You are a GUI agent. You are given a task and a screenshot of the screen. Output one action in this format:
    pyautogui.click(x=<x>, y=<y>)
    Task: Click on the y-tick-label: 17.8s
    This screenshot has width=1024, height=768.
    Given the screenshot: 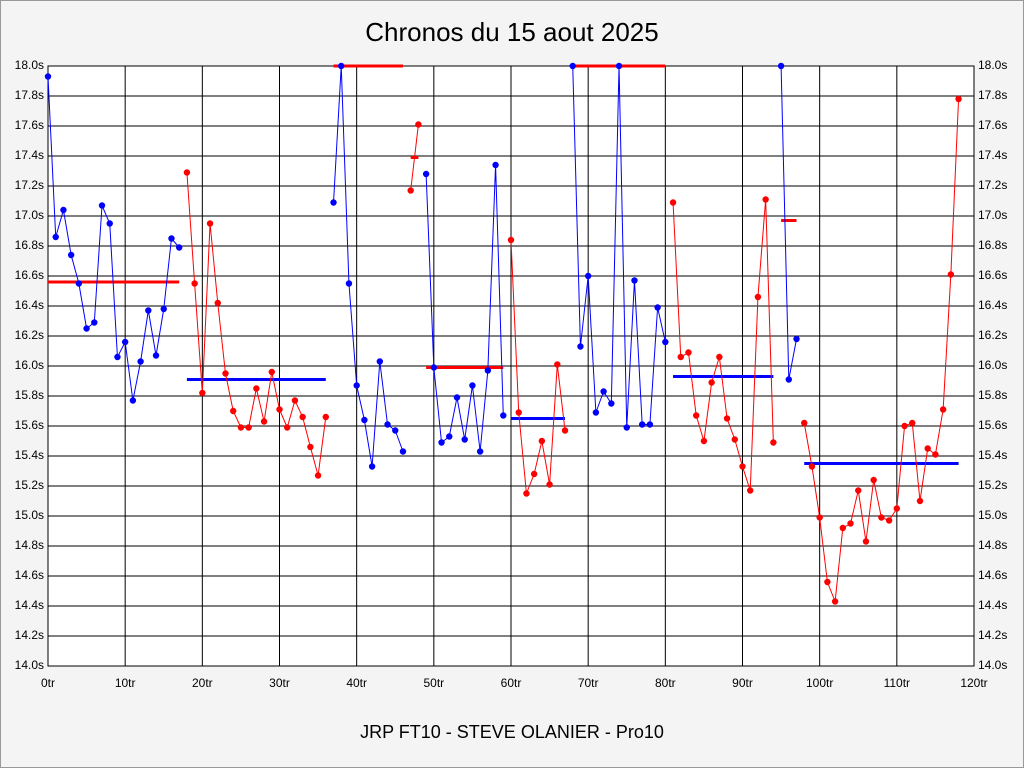 What is the action you would take?
    pyautogui.click(x=29, y=95)
    